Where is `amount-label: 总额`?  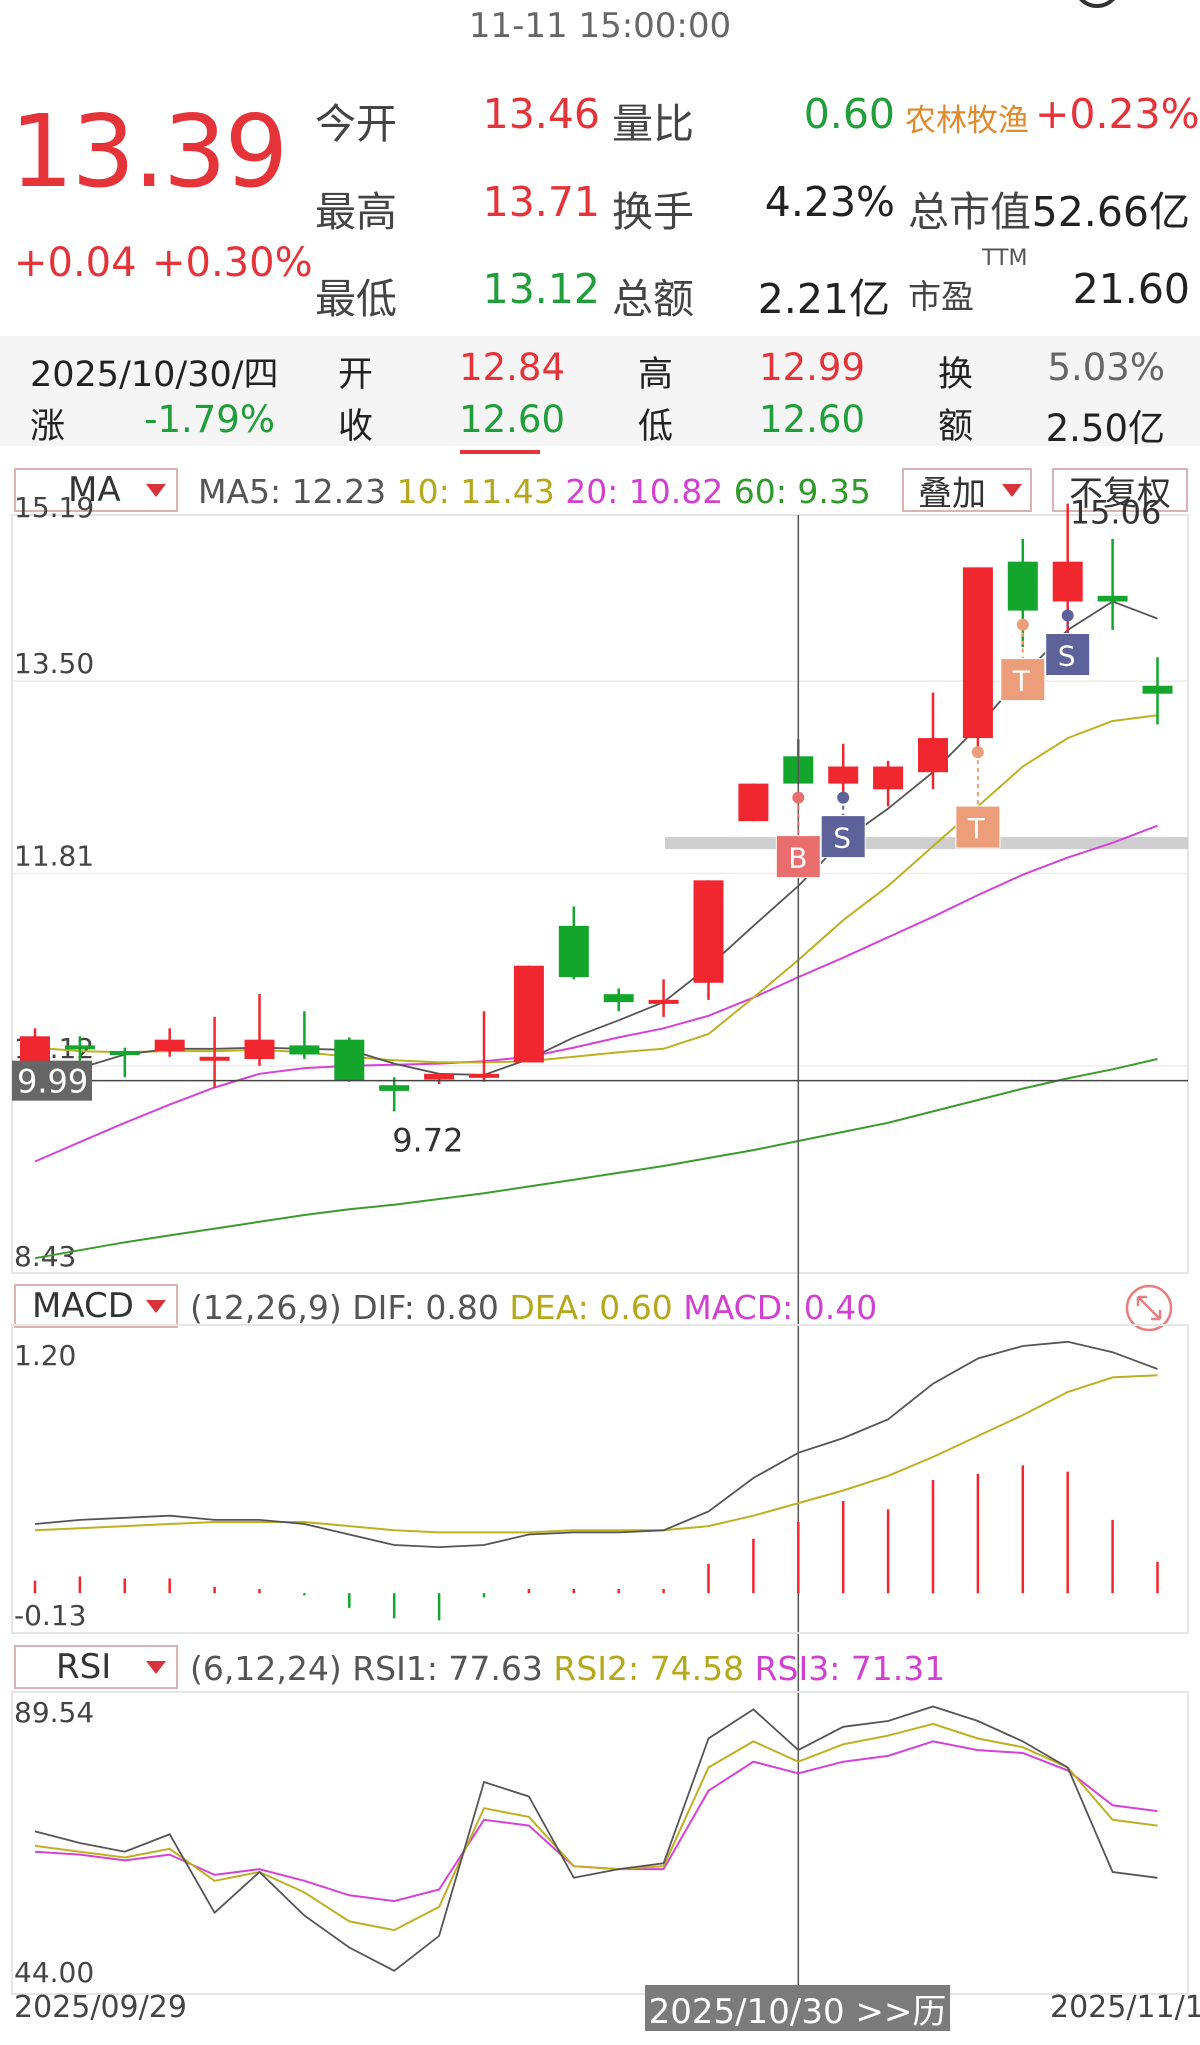
amount-label: 总额 is located at coordinates (653, 299).